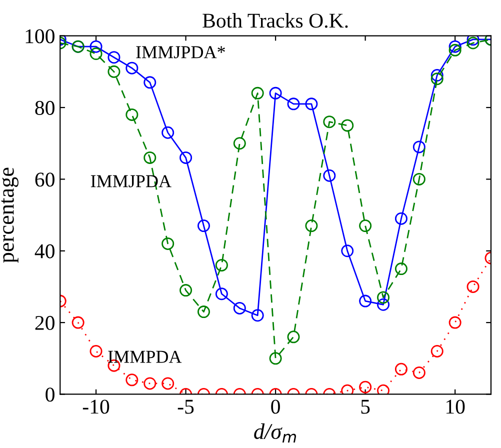 This screenshot has width=501, height=448. What do you see at coordinates (455, 407) in the screenshot?
I see `x-tick-label: 10` at bounding box center [455, 407].